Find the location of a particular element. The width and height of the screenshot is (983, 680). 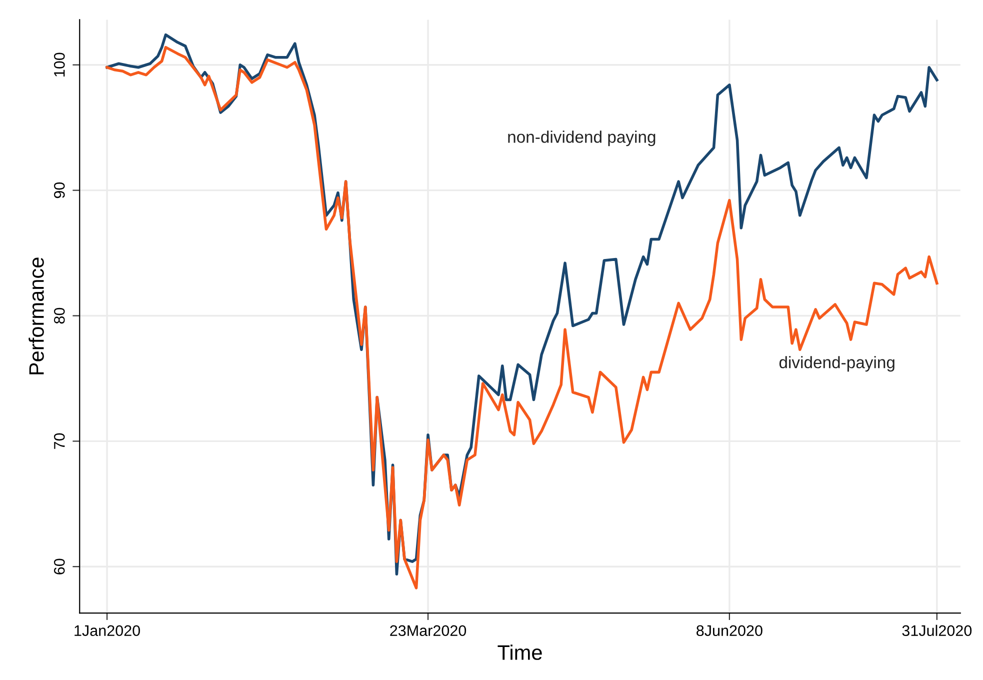

y-axis-title: Performance is located at coordinates (36, 316).